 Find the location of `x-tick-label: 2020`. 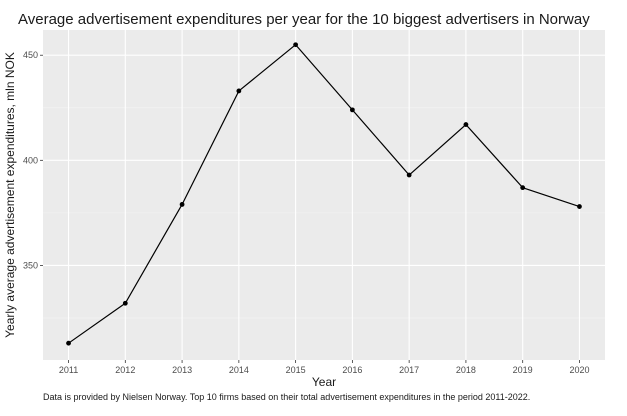

x-tick-label: 2020 is located at coordinates (579, 370).